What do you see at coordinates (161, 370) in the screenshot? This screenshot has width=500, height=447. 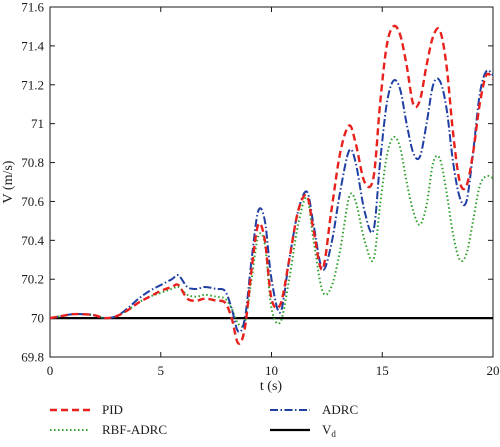 I see `x-tick-label: 5` at bounding box center [161, 370].